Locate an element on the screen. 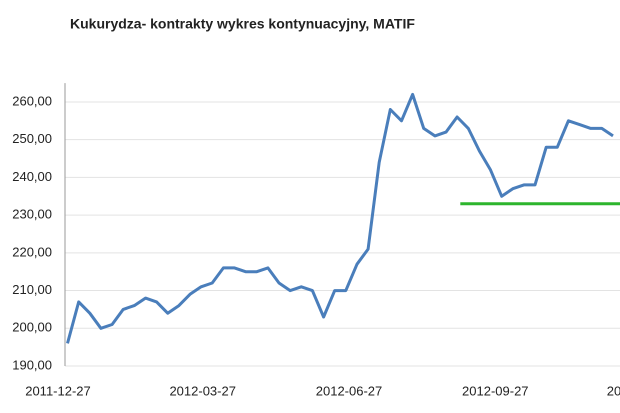 This screenshot has width=620, height=413. y-tick-label: 230,00 is located at coordinates (32, 214).